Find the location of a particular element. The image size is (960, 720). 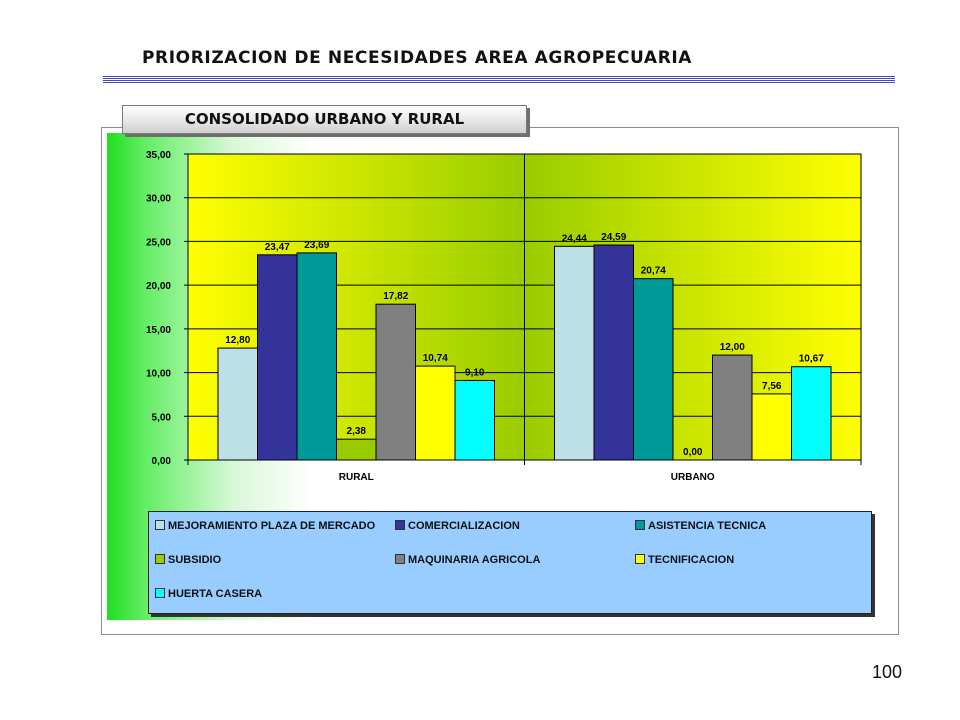

data-label: 0,00 is located at coordinates (693, 452).